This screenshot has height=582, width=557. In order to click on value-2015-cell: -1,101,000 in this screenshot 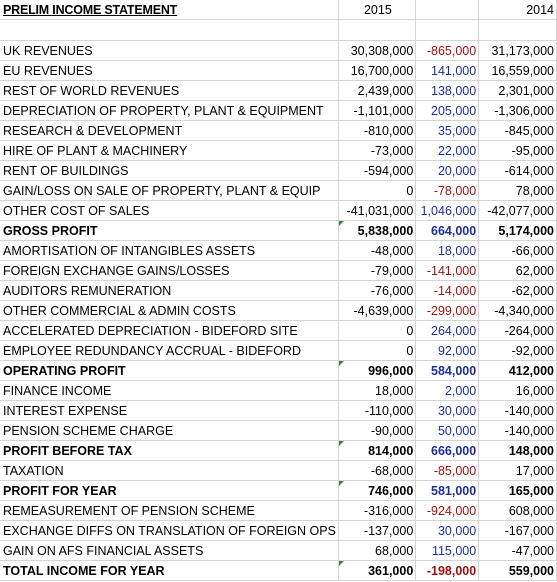, I will do `click(377, 110)`.